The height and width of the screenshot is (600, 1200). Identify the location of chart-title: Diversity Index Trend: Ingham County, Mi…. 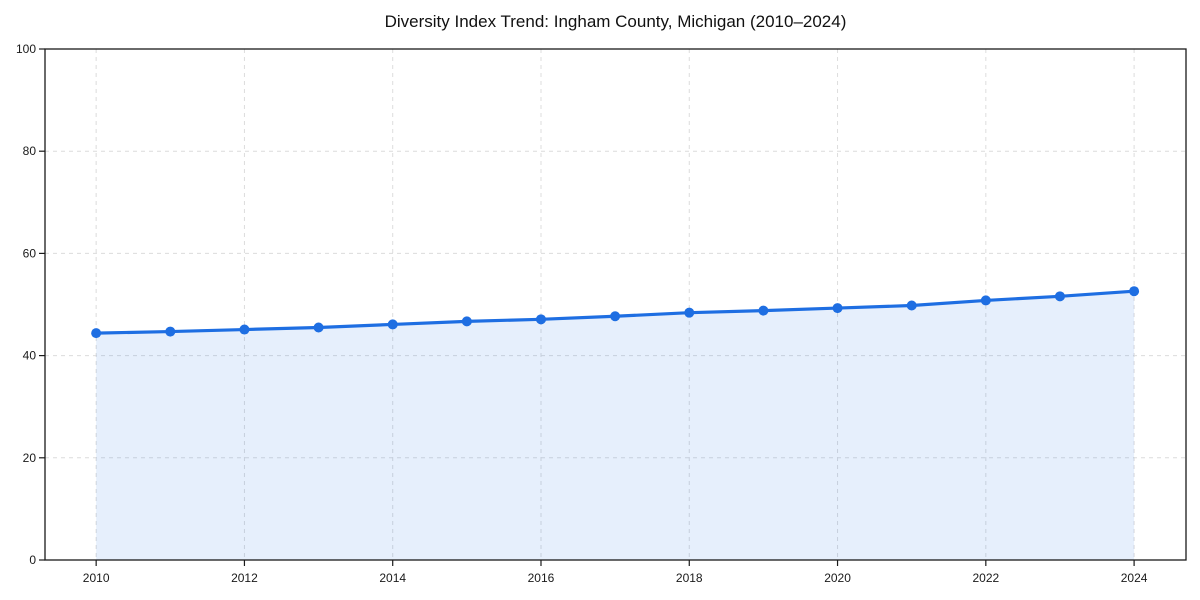
(615, 21).